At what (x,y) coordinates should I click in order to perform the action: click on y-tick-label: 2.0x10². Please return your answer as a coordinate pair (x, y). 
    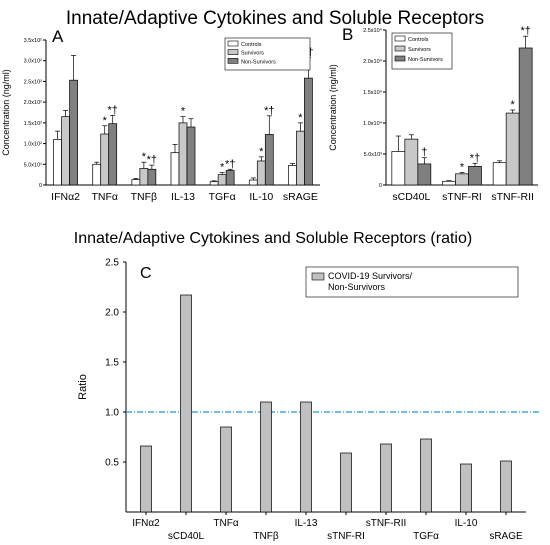
    Looking at the image, I should click on (33, 103).